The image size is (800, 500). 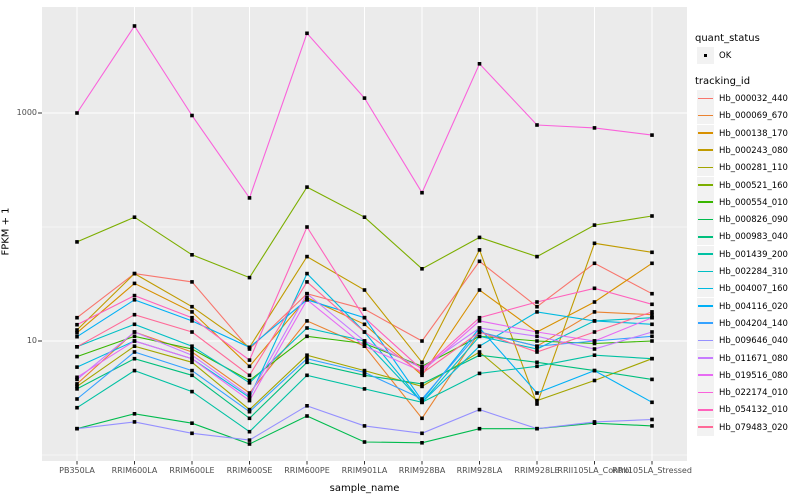 What do you see at coordinates (422, 470) in the screenshot?
I see `x-tick-label-RRIM928BA: RRIM928BA` at bounding box center [422, 470].